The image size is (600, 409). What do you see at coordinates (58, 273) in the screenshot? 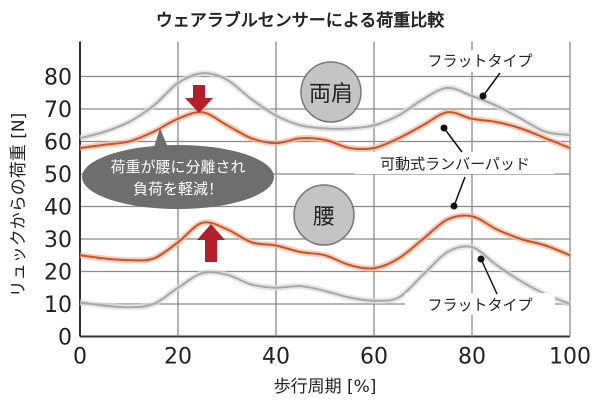
I see `y-tick-label: 20` at bounding box center [58, 273].